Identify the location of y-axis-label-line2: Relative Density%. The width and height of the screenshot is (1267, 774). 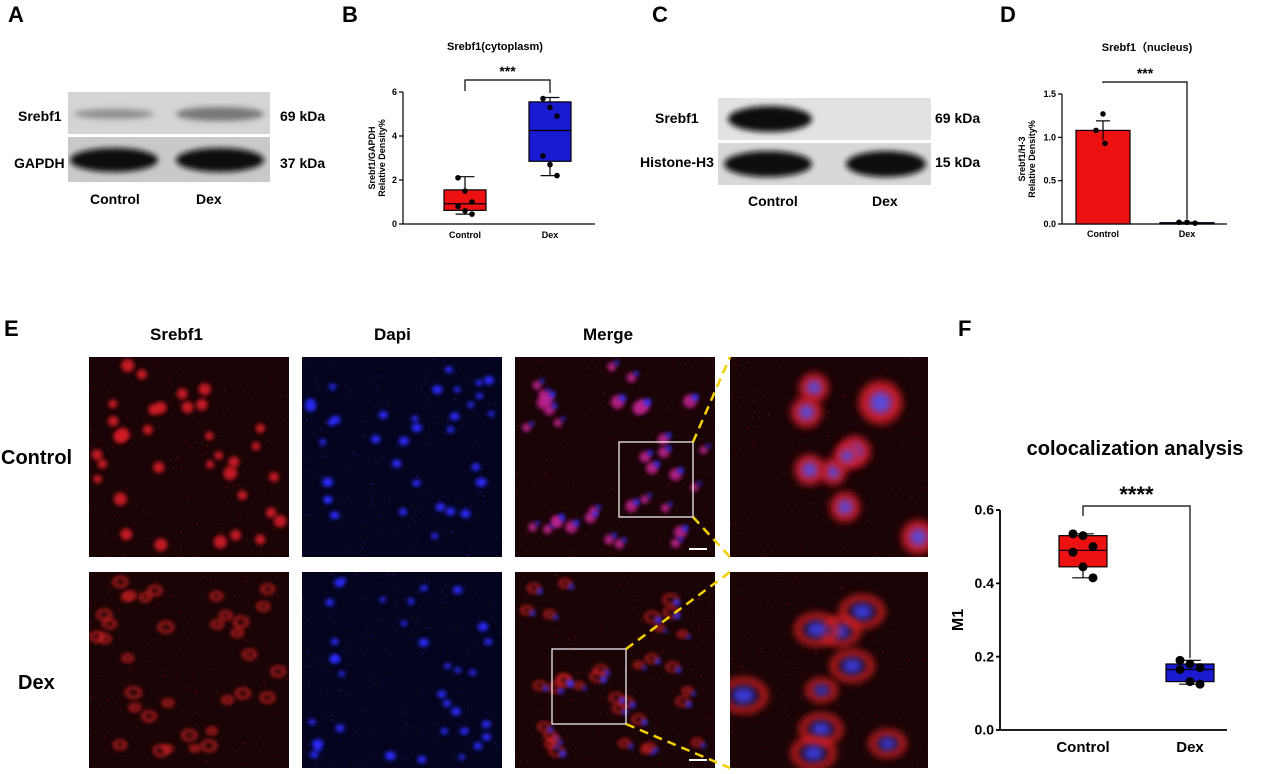
(1032, 159).